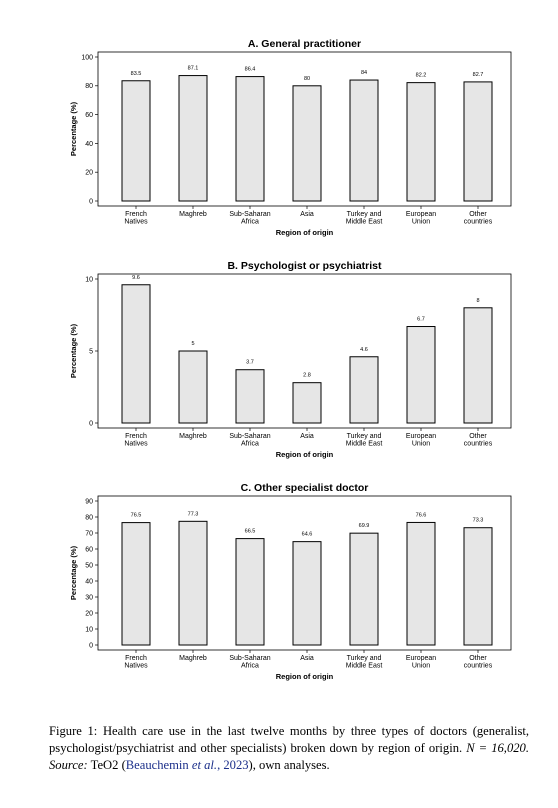 The image size is (558, 808). What do you see at coordinates (478, 658) in the screenshot?
I see `panel-c-category-label-other-countries-1: Other` at bounding box center [478, 658].